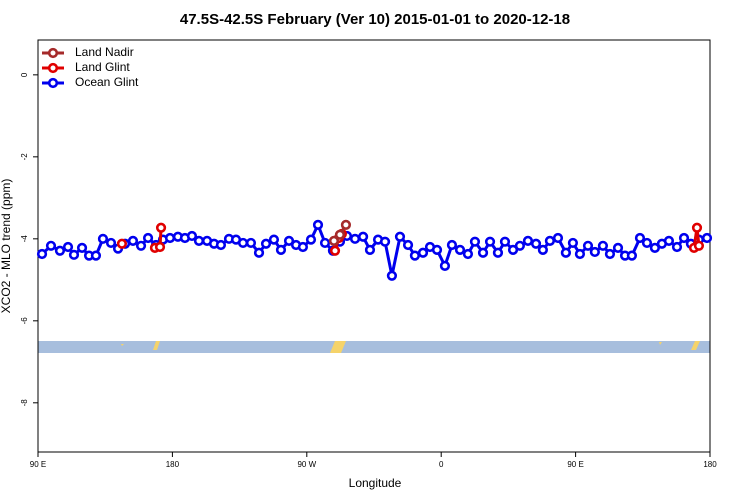 This screenshot has height=500, width=750. Describe the element at coordinates (24, 321) in the screenshot. I see `y-tick-label: -6` at that location.